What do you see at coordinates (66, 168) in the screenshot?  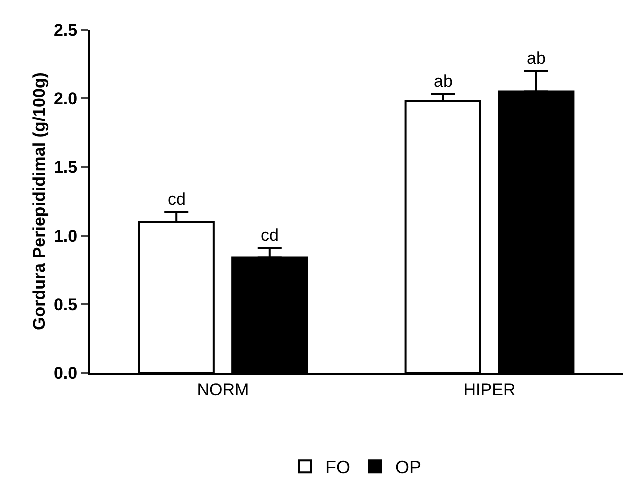 I see `y-tick-label: 1.5` at bounding box center [66, 168].